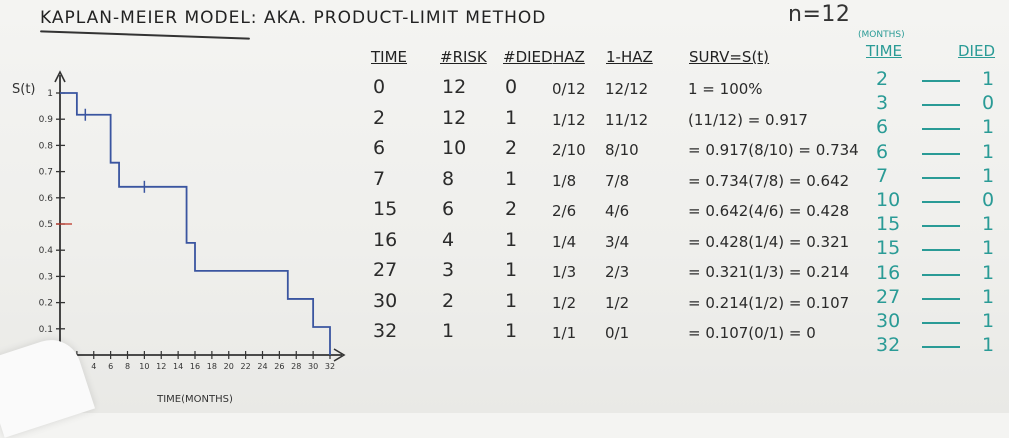 Image resolution: width=1009 pixels, height=438 pixels. I want to click on x-axis-label: TIME(MONTHS), so click(194, 399).